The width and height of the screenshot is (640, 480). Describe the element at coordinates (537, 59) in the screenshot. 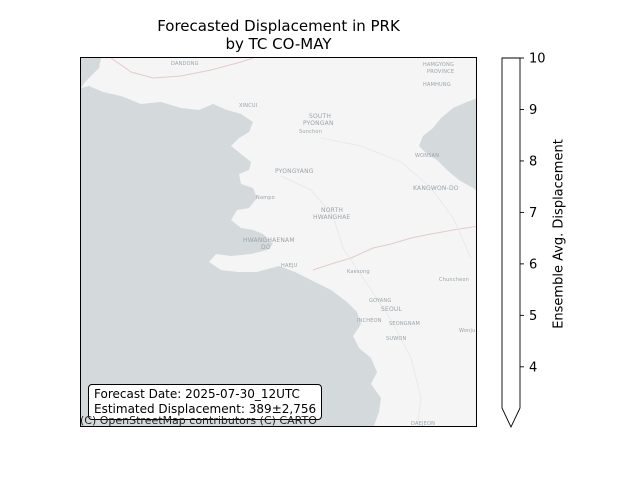

I see `colorbar-tick-label: 10` at that location.